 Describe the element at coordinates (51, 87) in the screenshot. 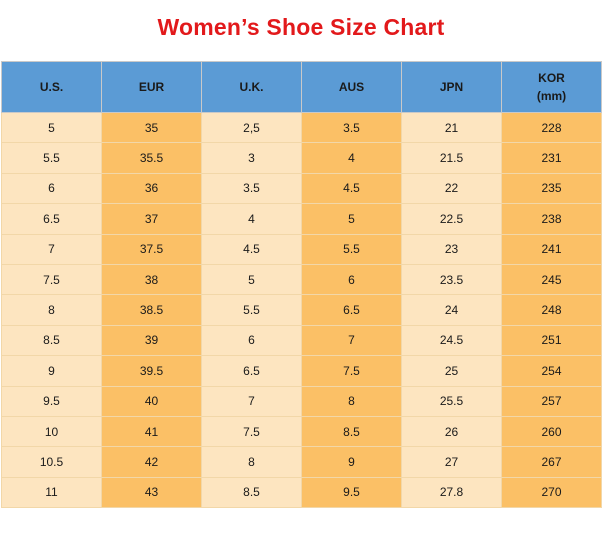

I see `column-header-us: U.S.` at that location.